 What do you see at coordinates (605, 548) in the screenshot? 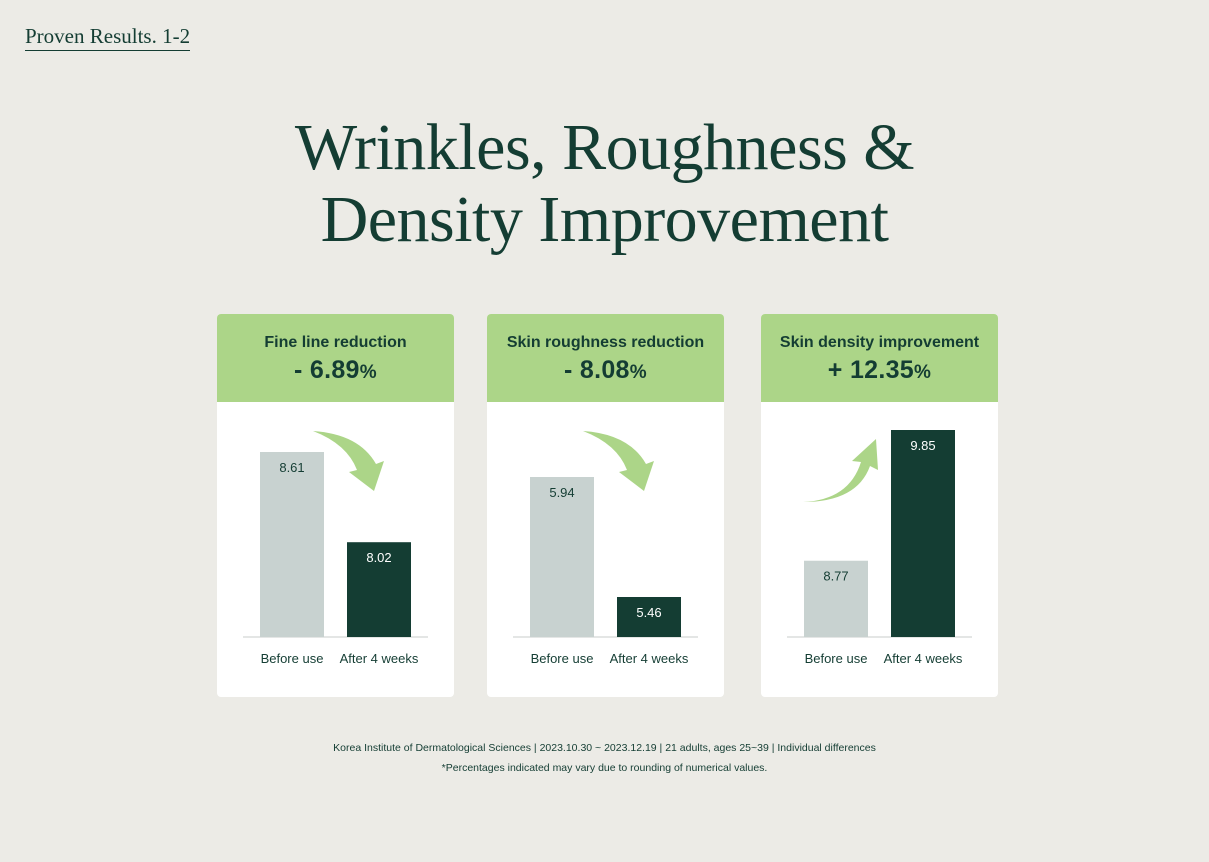
I see `roughness-bar-chart: 5.94 Before use 5.46 After 4 weeks` at bounding box center [605, 548].